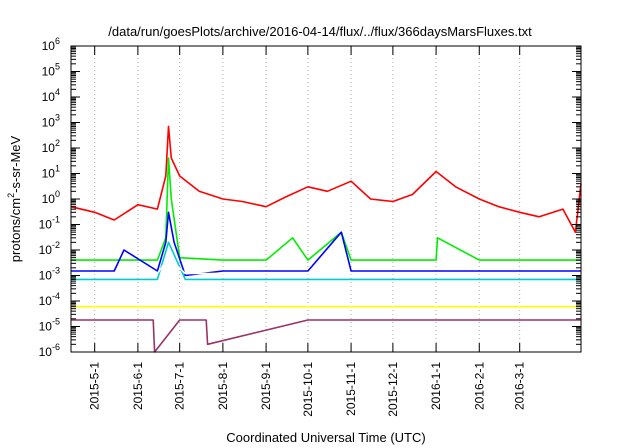 The image size is (640, 448). I want to click on y-tick-label: 10⁻⁴, so click(49, 299).